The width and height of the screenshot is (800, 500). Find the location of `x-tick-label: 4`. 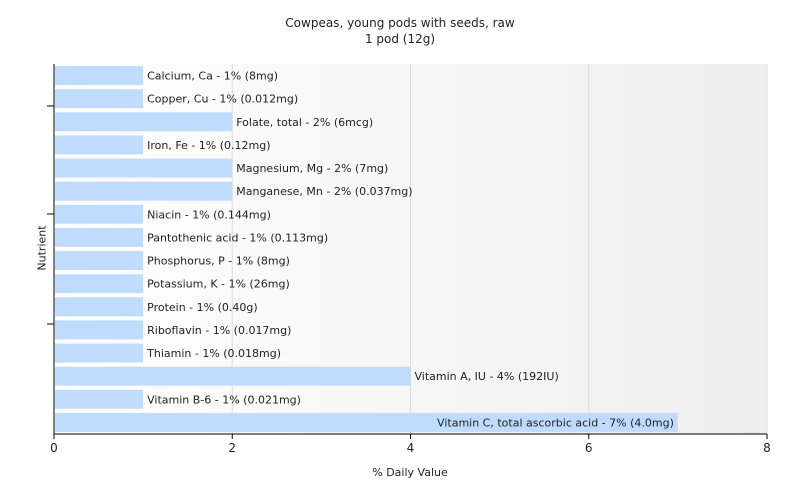

x-tick-label: 4 is located at coordinates (411, 448).